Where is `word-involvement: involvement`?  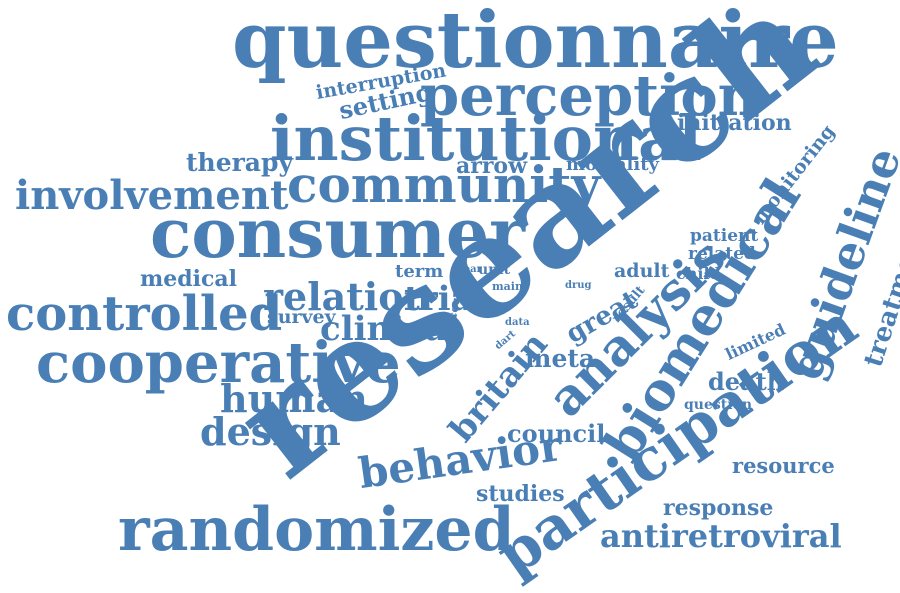 word-involvement: involvement is located at coordinates (152, 195).